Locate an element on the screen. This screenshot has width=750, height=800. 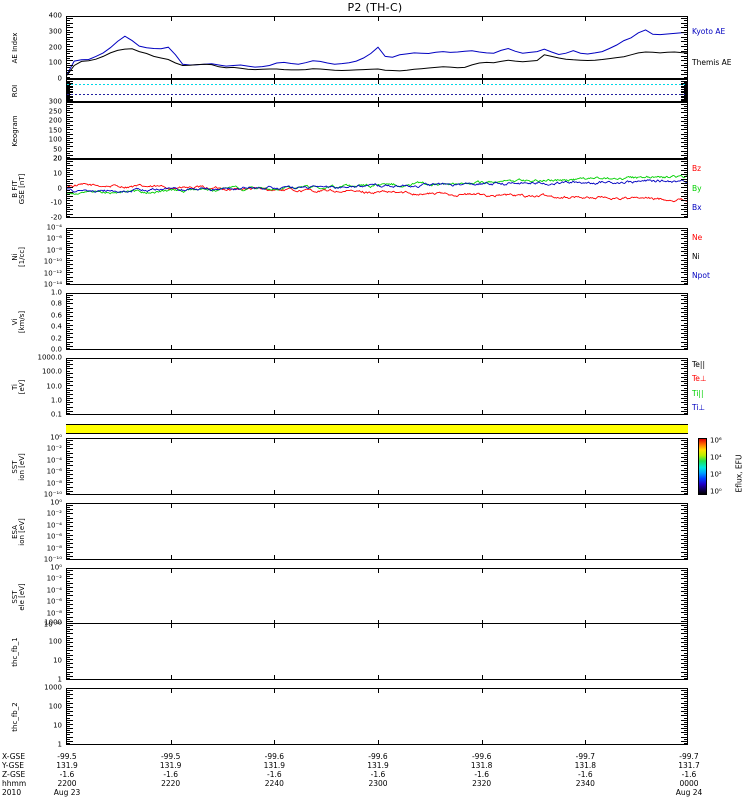
y-axis-label-text: Ni [1/cc] is located at coordinates (18, 256).